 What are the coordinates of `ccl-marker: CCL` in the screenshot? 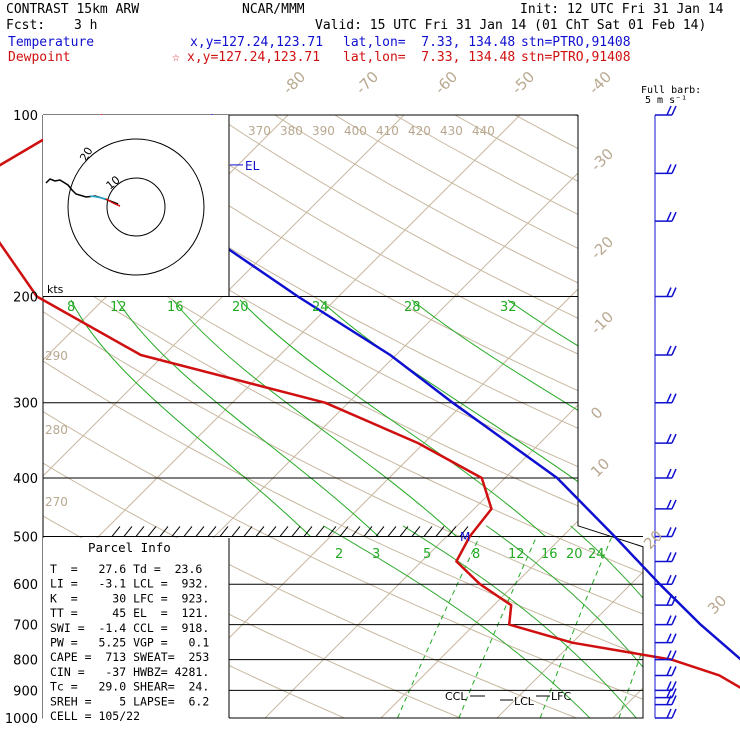 It's located at (456, 696).